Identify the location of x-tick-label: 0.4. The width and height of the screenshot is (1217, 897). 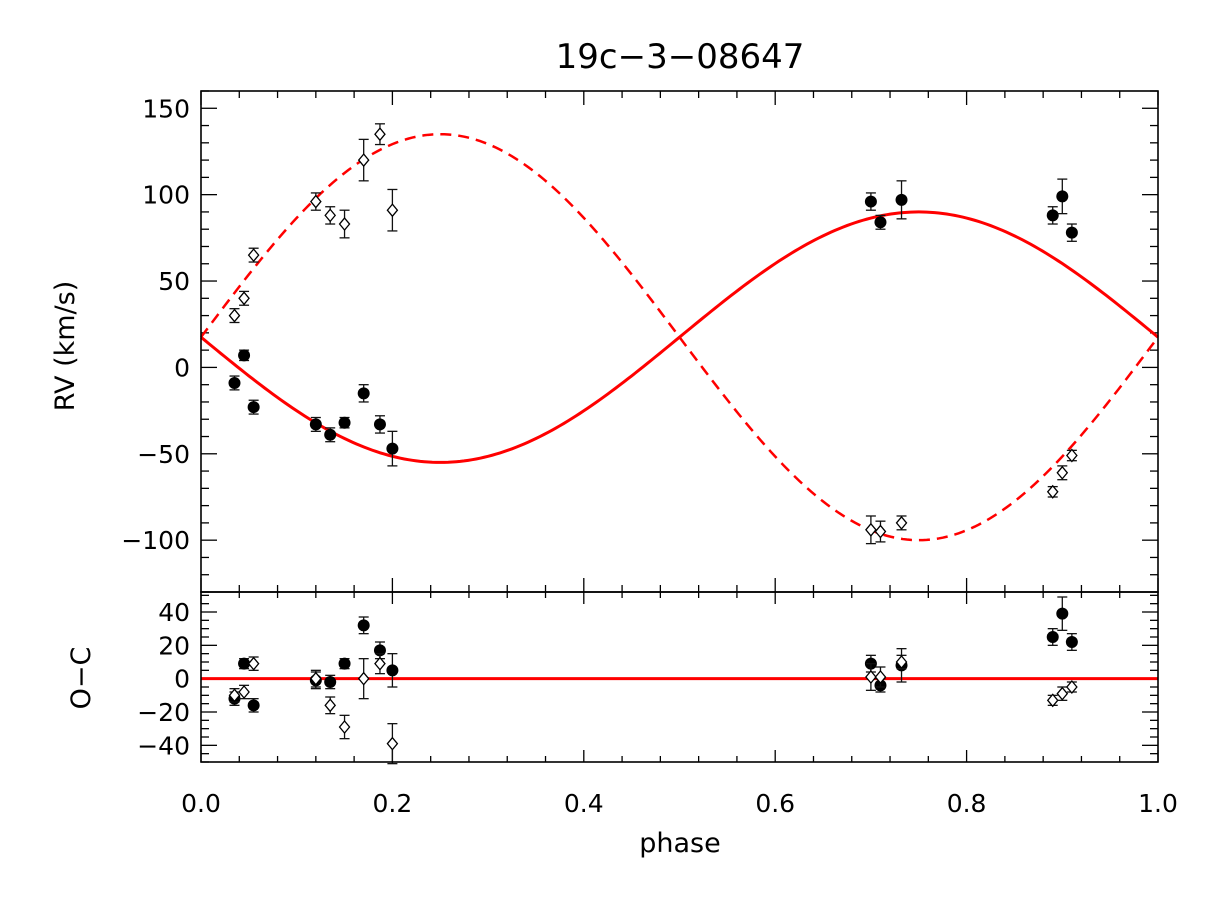
(584, 803).